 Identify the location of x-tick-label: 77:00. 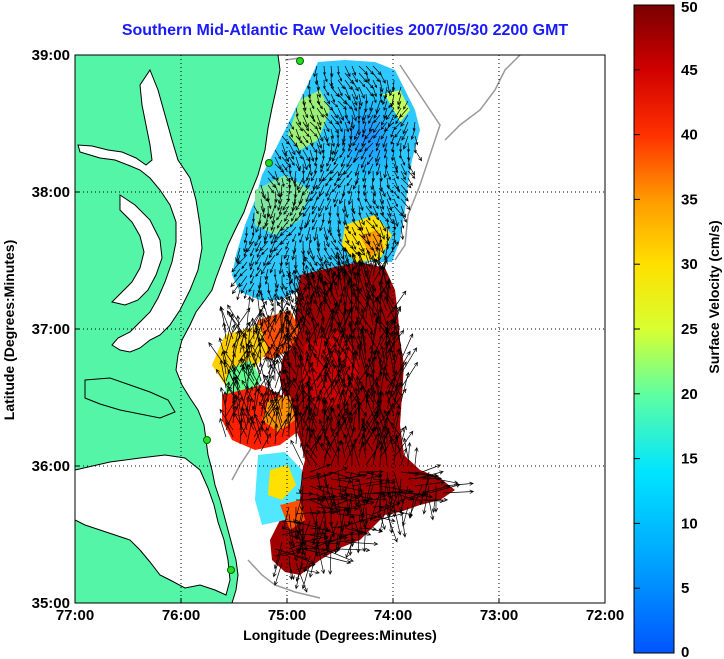
(75, 615).